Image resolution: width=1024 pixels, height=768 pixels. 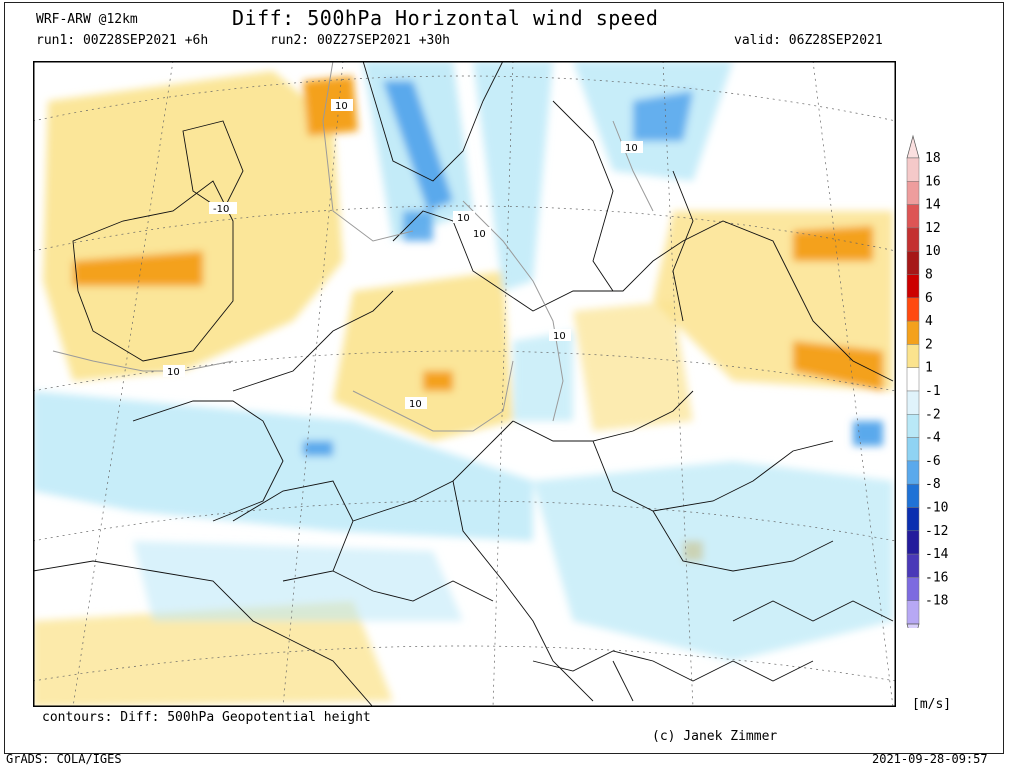 I want to click on timestamp-label: 2021-09-28-09:57, so click(x=930, y=759).